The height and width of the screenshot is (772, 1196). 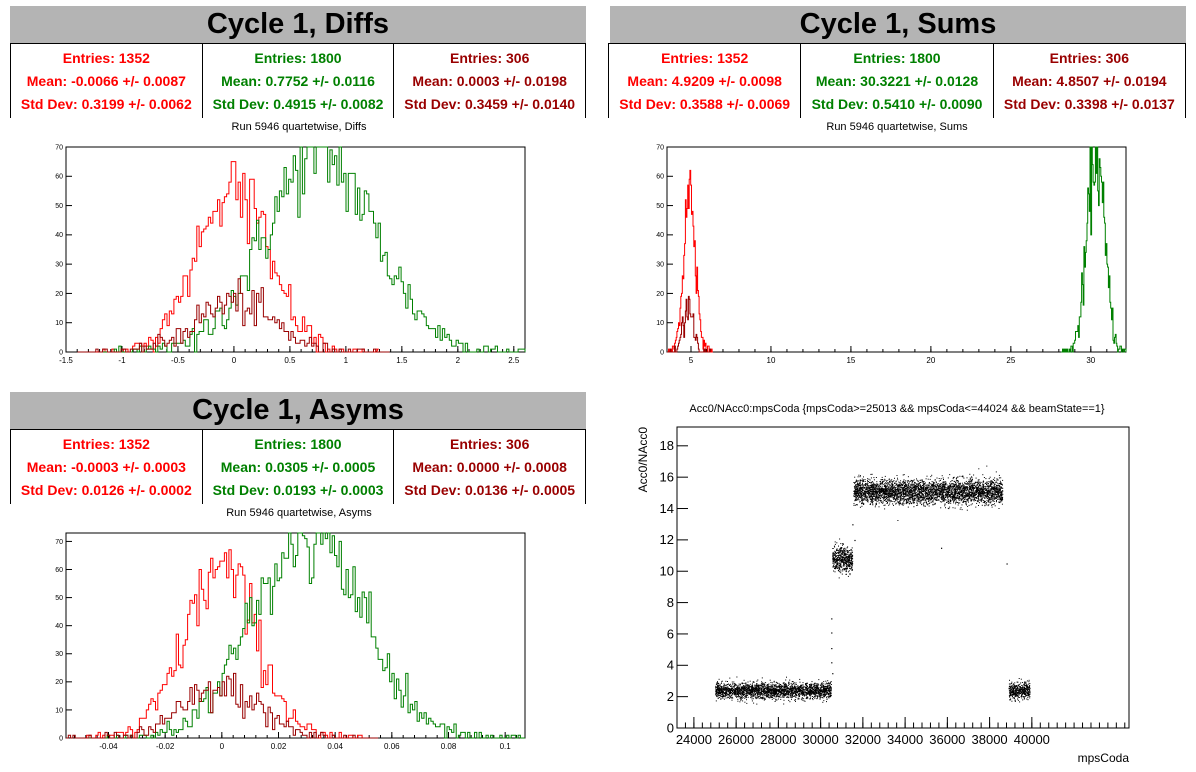 What do you see at coordinates (667, 539) in the screenshot?
I see `y-tick-label: 12` at bounding box center [667, 539].